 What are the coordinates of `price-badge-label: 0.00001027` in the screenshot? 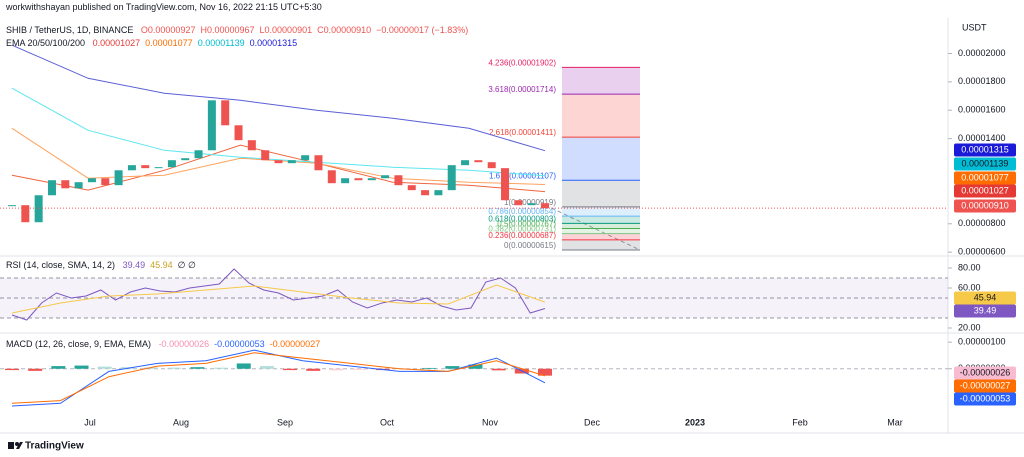 It's located at (985, 190).